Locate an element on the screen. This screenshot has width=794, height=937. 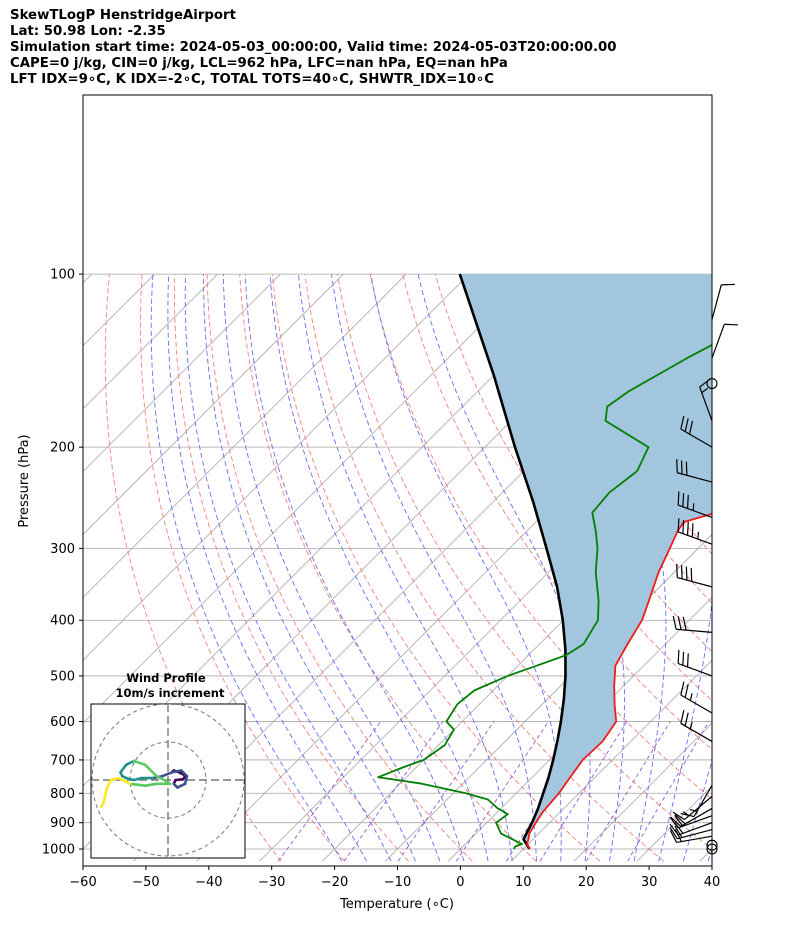
y-tick-label: 100 is located at coordinates (62, 275).